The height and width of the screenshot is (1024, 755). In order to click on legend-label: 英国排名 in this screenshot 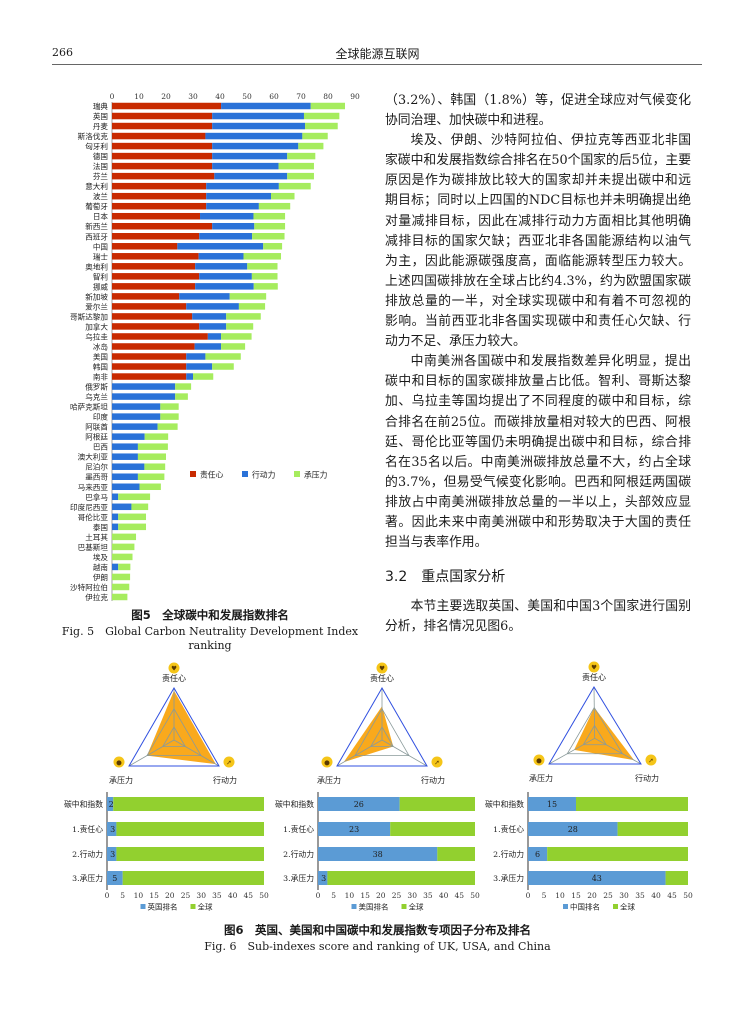, I will do `click(163, 907)`.